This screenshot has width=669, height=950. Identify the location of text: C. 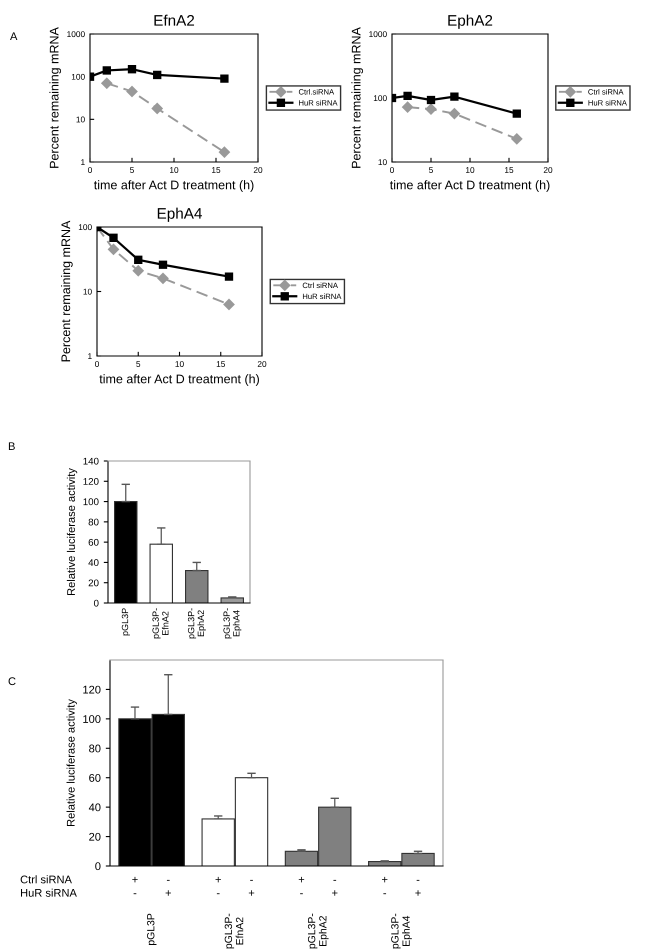
(12, 681).